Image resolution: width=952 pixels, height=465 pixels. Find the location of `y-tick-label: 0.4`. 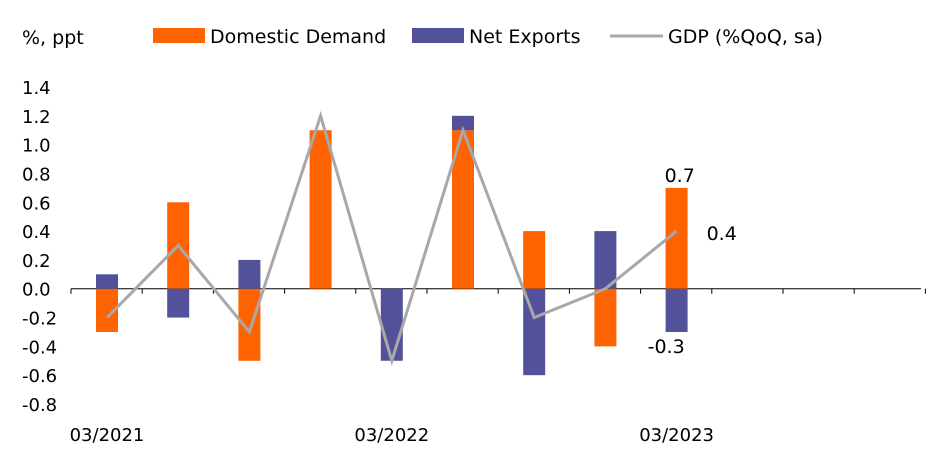

y-tick-label: 0.4 is located at coordinates (36, 232).